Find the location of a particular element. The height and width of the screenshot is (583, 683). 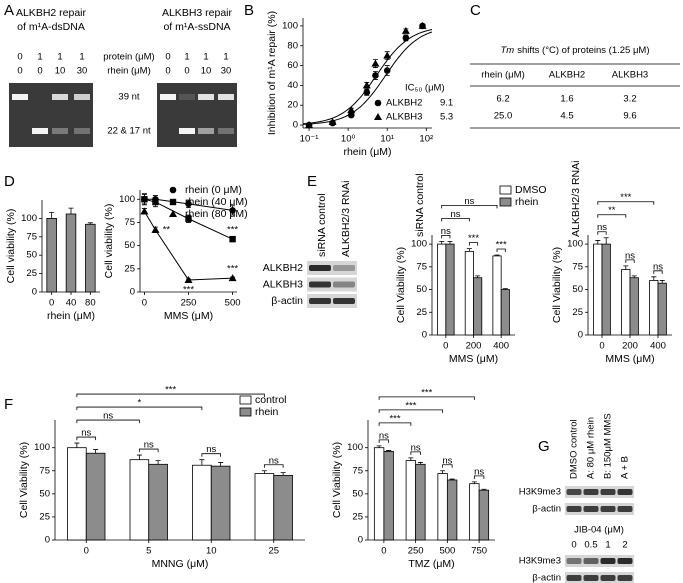

y-tick-label: 20 is located at coordinates (292, 105).